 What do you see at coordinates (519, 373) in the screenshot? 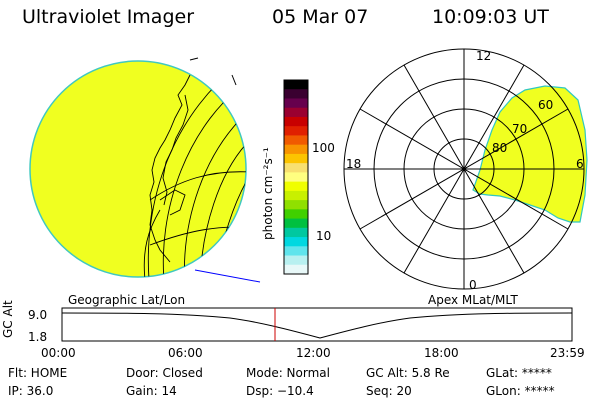
I see `glat-status: GLat: *****` at bounding box center [519, 373].